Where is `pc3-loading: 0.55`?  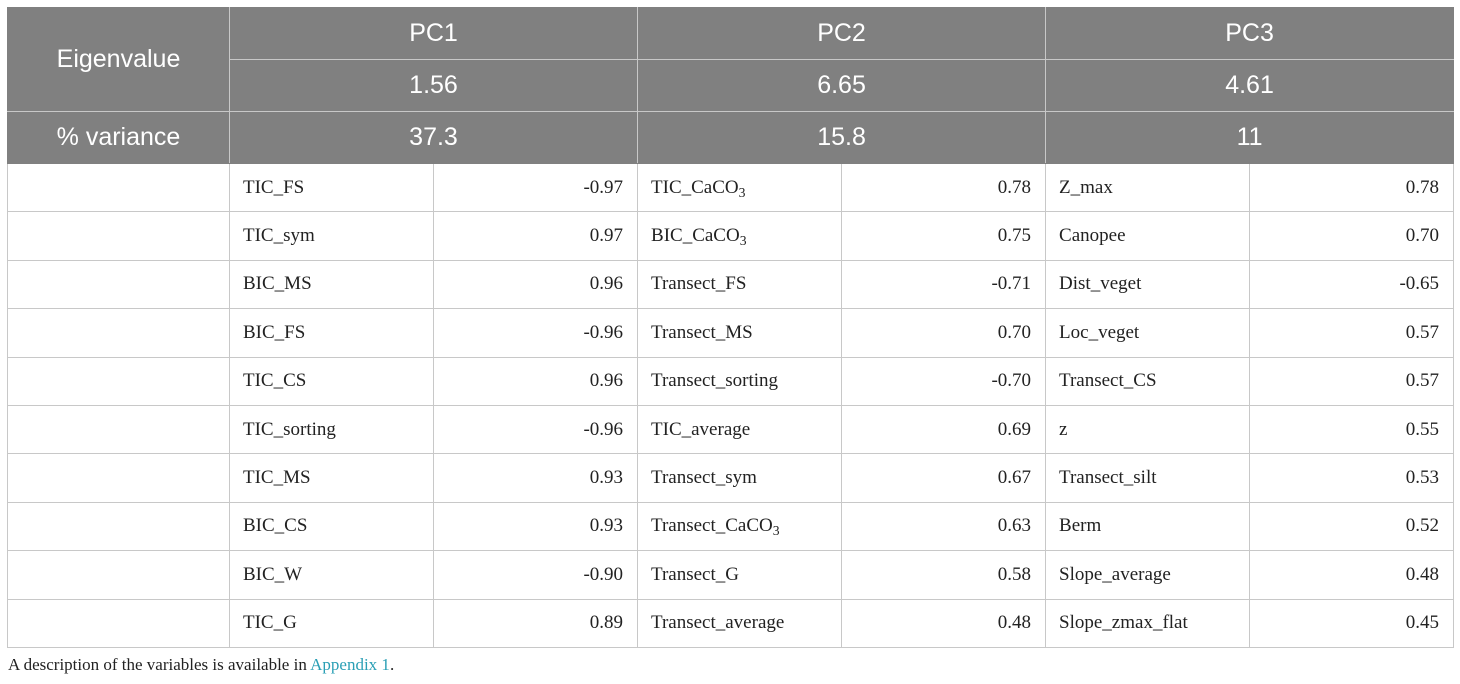
pc3-loading: 0.55 is located at coordinates (1352, 429).